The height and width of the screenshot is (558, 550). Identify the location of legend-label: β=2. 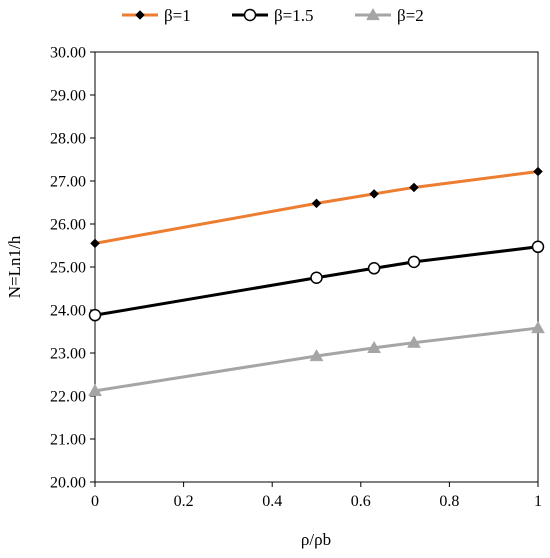
(410, 15).